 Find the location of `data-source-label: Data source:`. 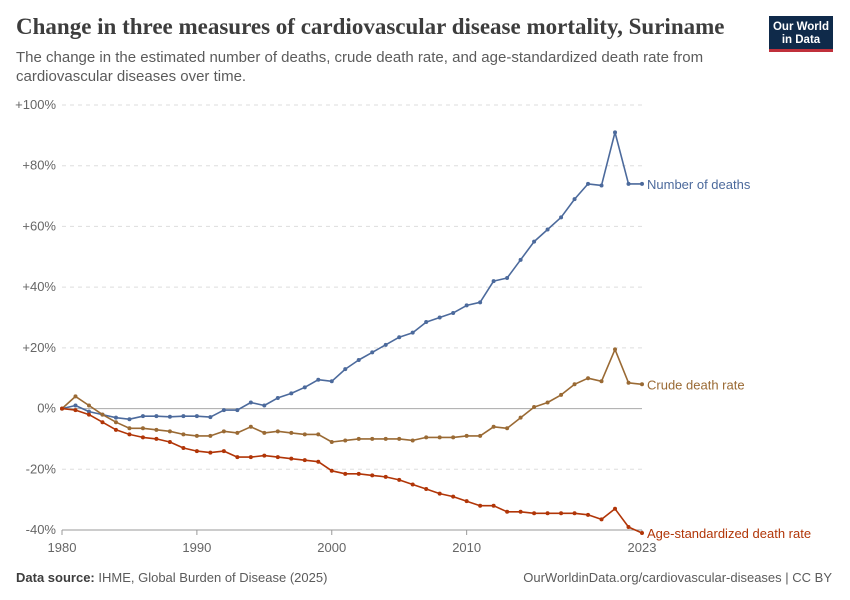

data-source-label: Data source: is located at coordinates (55, 577).